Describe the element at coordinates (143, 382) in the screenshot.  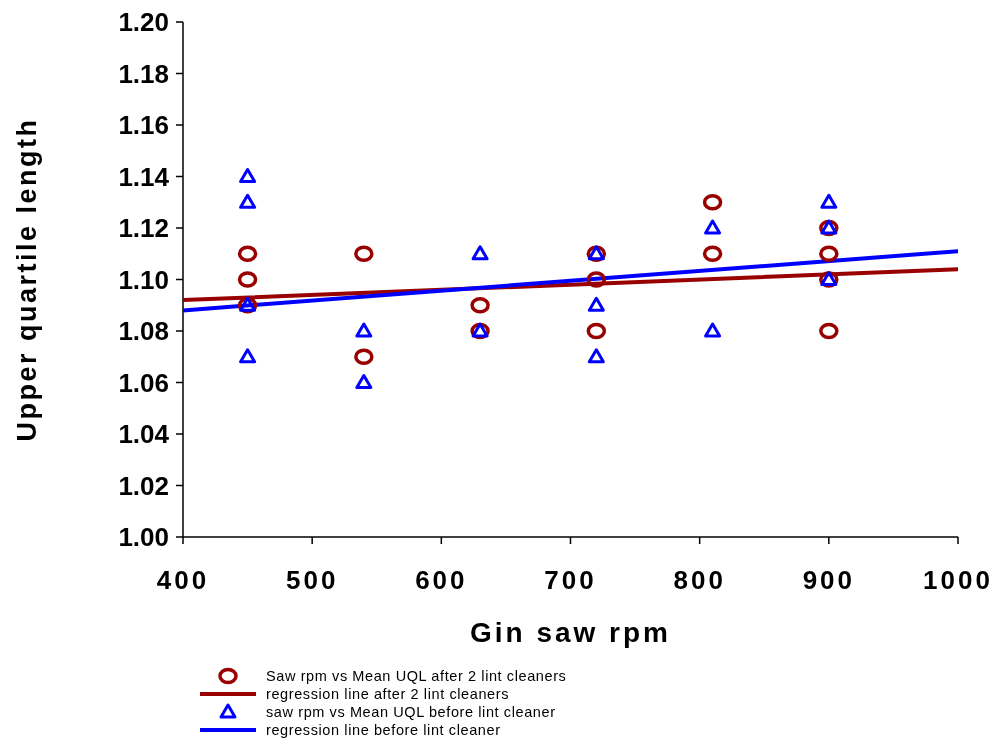
I see `y-tick-label: 1.06` at that location.